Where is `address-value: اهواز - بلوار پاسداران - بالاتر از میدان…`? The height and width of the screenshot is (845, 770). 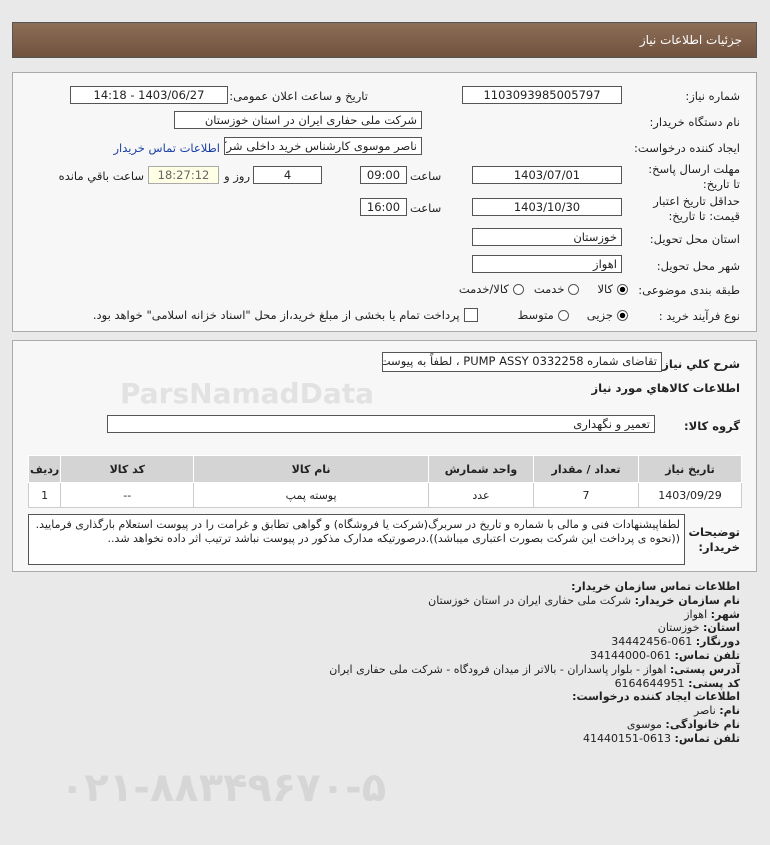 address-value: اهواز - بلوار پاسداران - بالاتر از میدان… is located at coordinates (498, 669).